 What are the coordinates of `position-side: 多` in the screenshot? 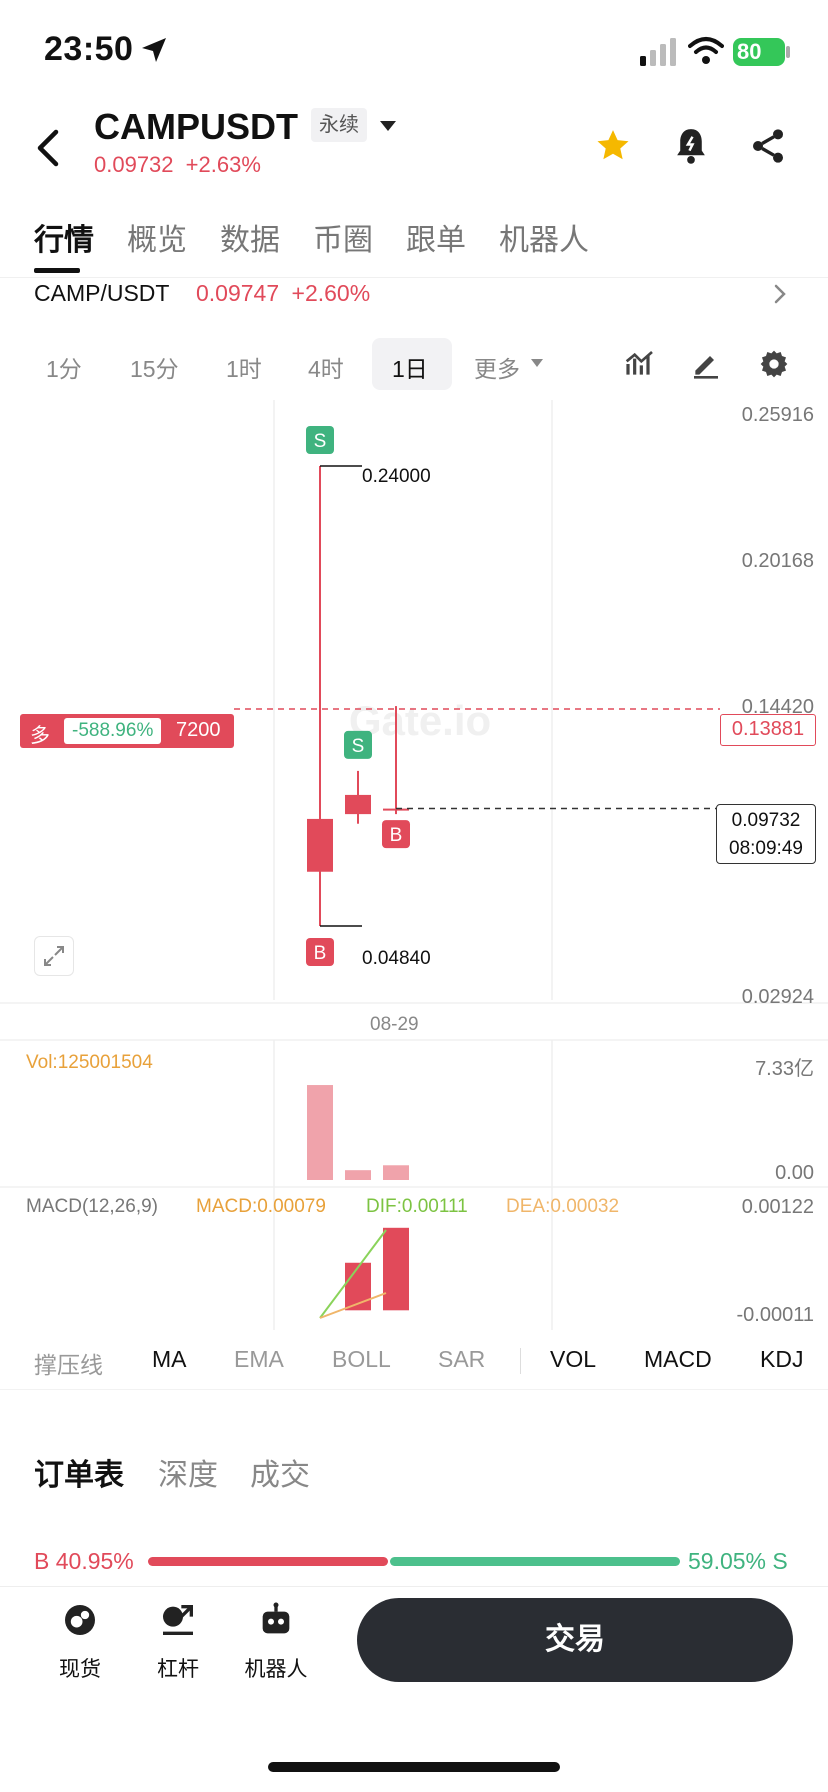 It's located at (40, 736).